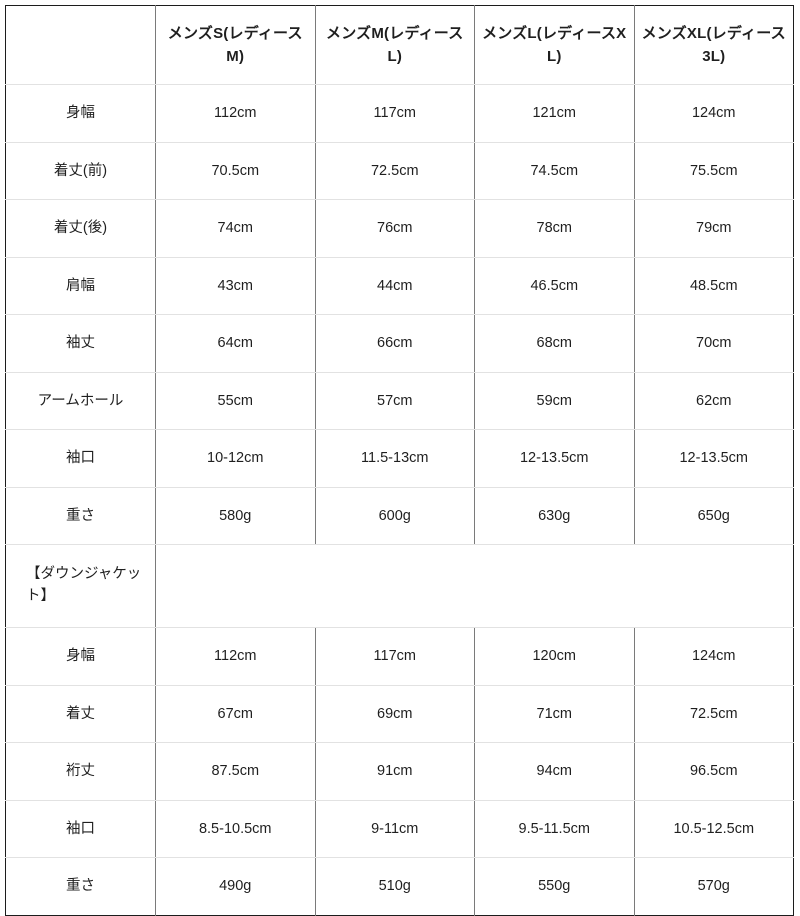 Image resolution: width=800 pixels, height=916 pixels. Describe the element at coordinates (80, 171) in the screenshot. I see `row-label: 着丈(前)` at that location.